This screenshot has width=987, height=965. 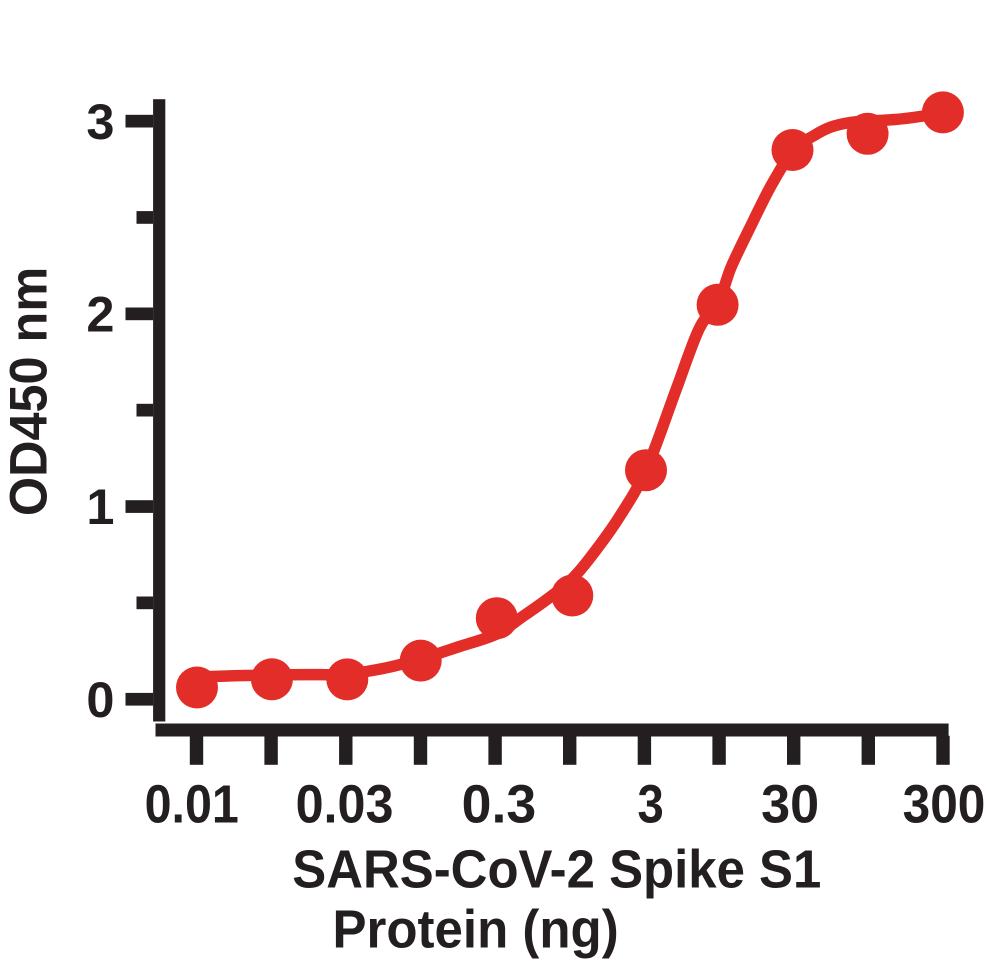 I want to click on svg-text: 300, so click(x=944, y=803).